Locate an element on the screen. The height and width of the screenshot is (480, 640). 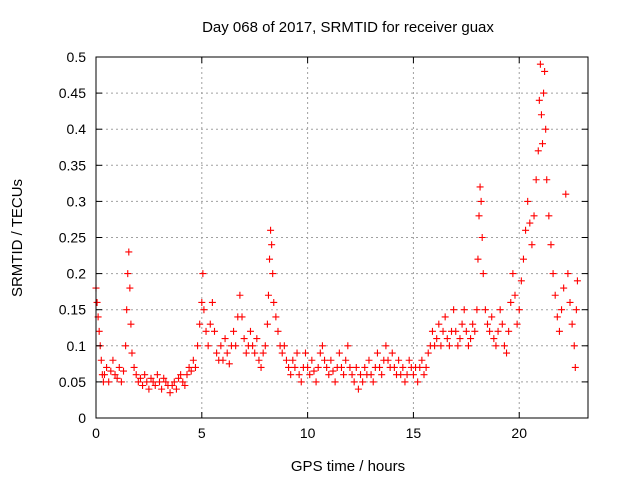
y-tick-label: 0.3 is located at coordinates (77, 201).